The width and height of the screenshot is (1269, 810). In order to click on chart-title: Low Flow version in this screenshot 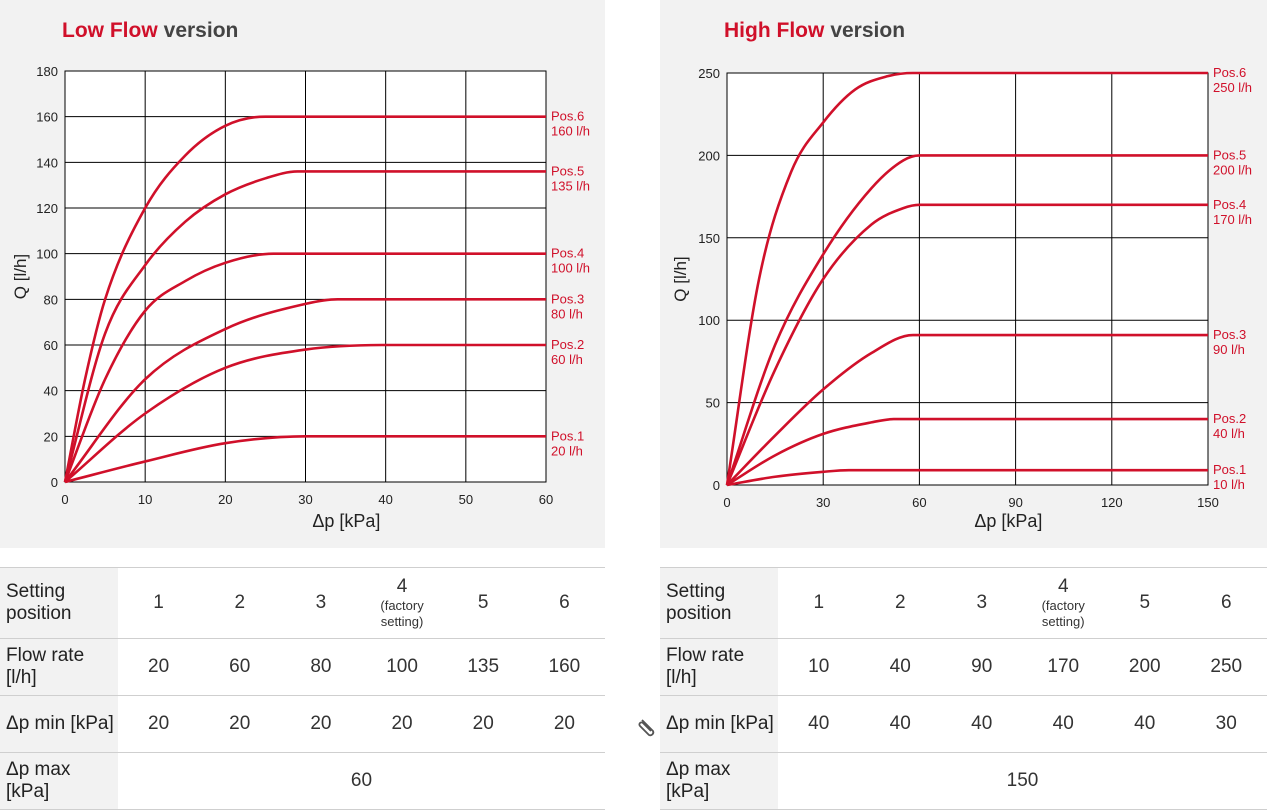, I will do `click(150, 30)`.